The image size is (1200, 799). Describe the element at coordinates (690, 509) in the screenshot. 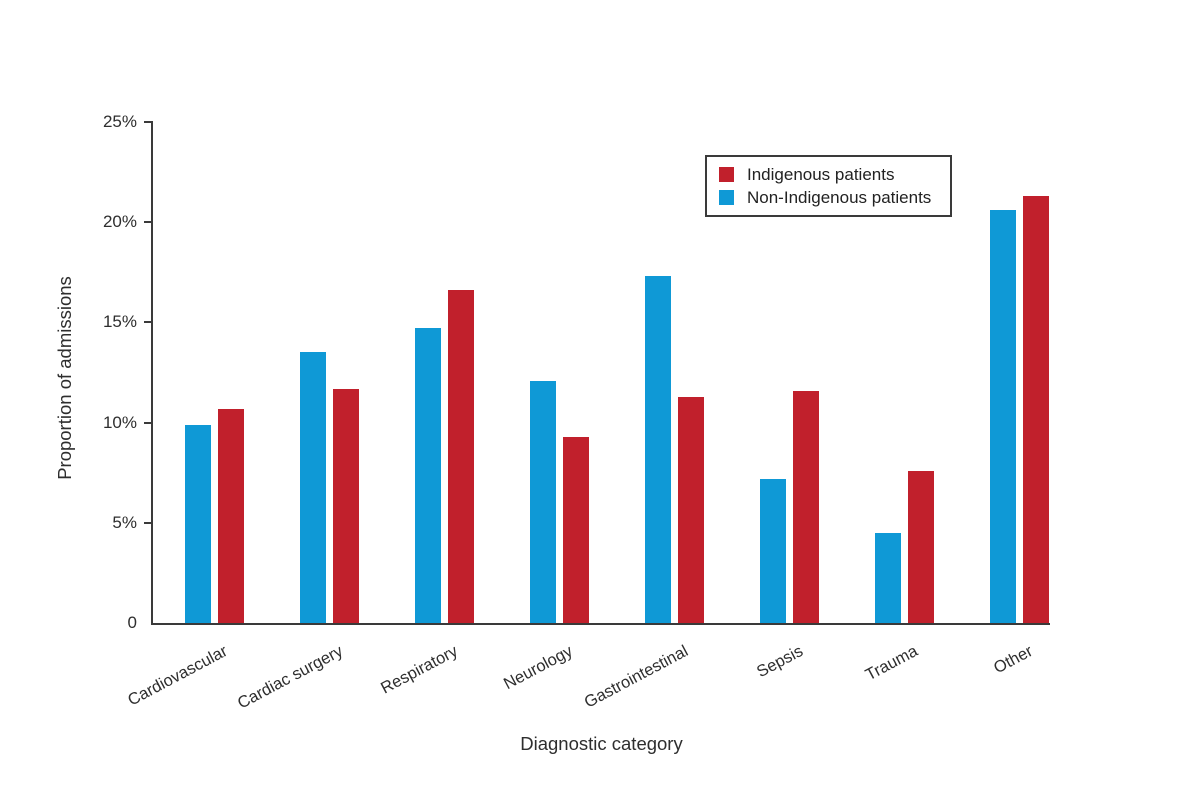

I see `bar-indigenous-patients-gastrointestinal` at that location.